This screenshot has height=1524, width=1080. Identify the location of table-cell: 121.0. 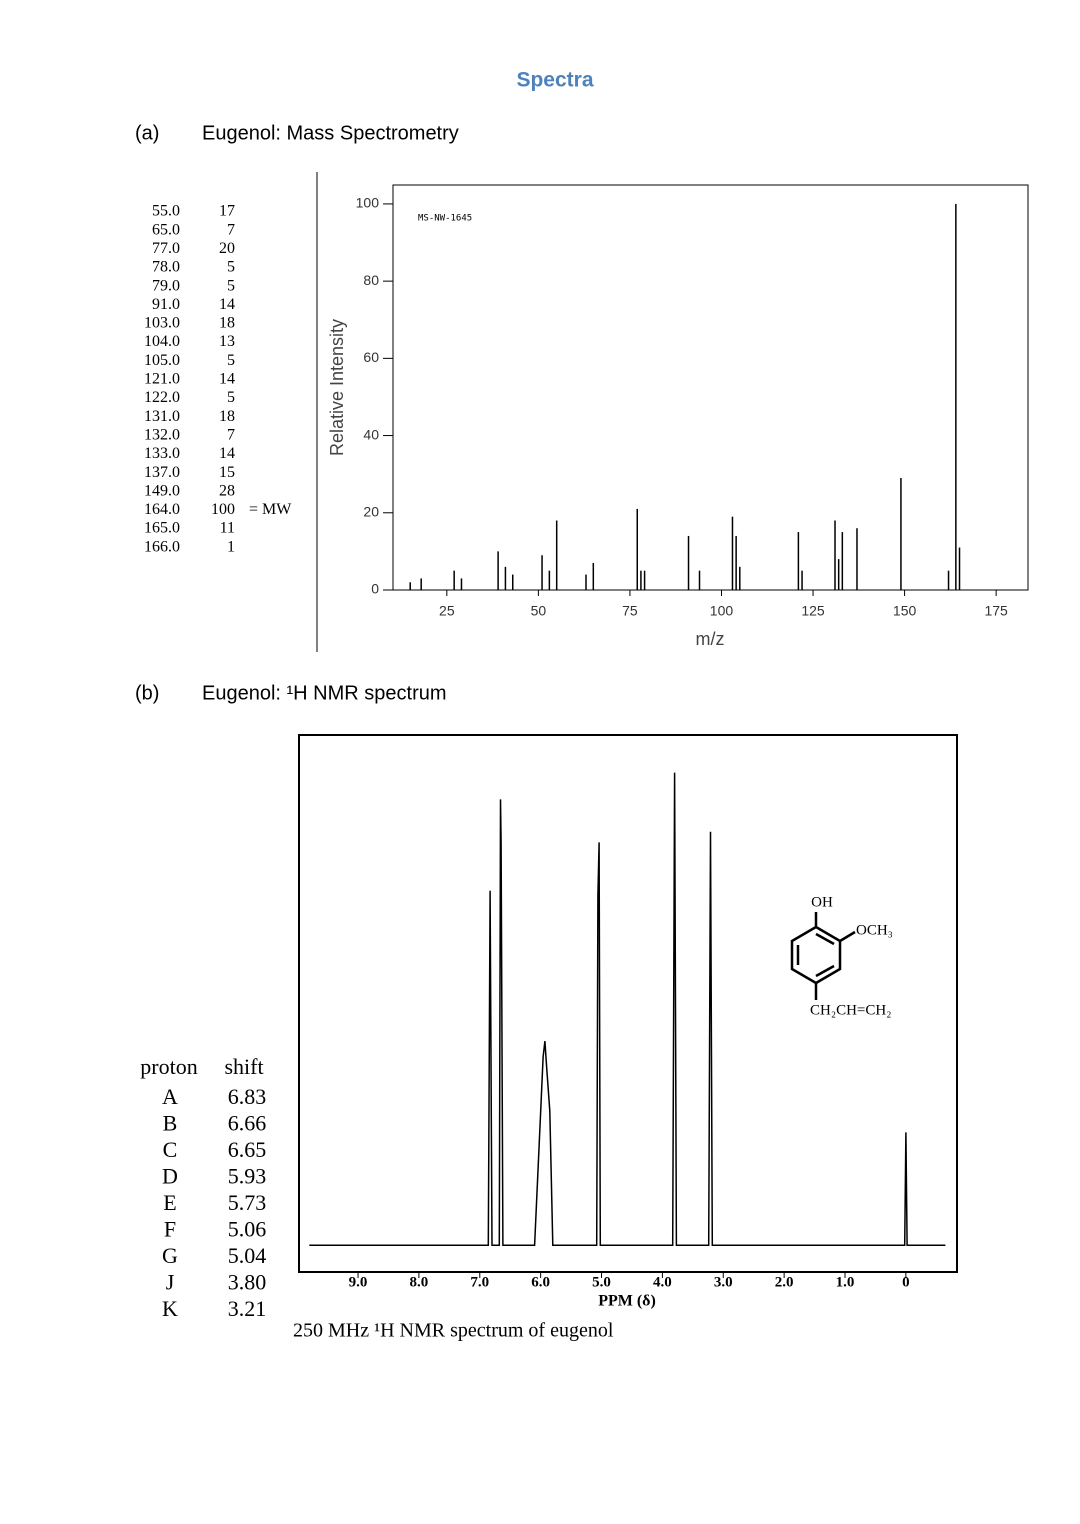
(162, 379).